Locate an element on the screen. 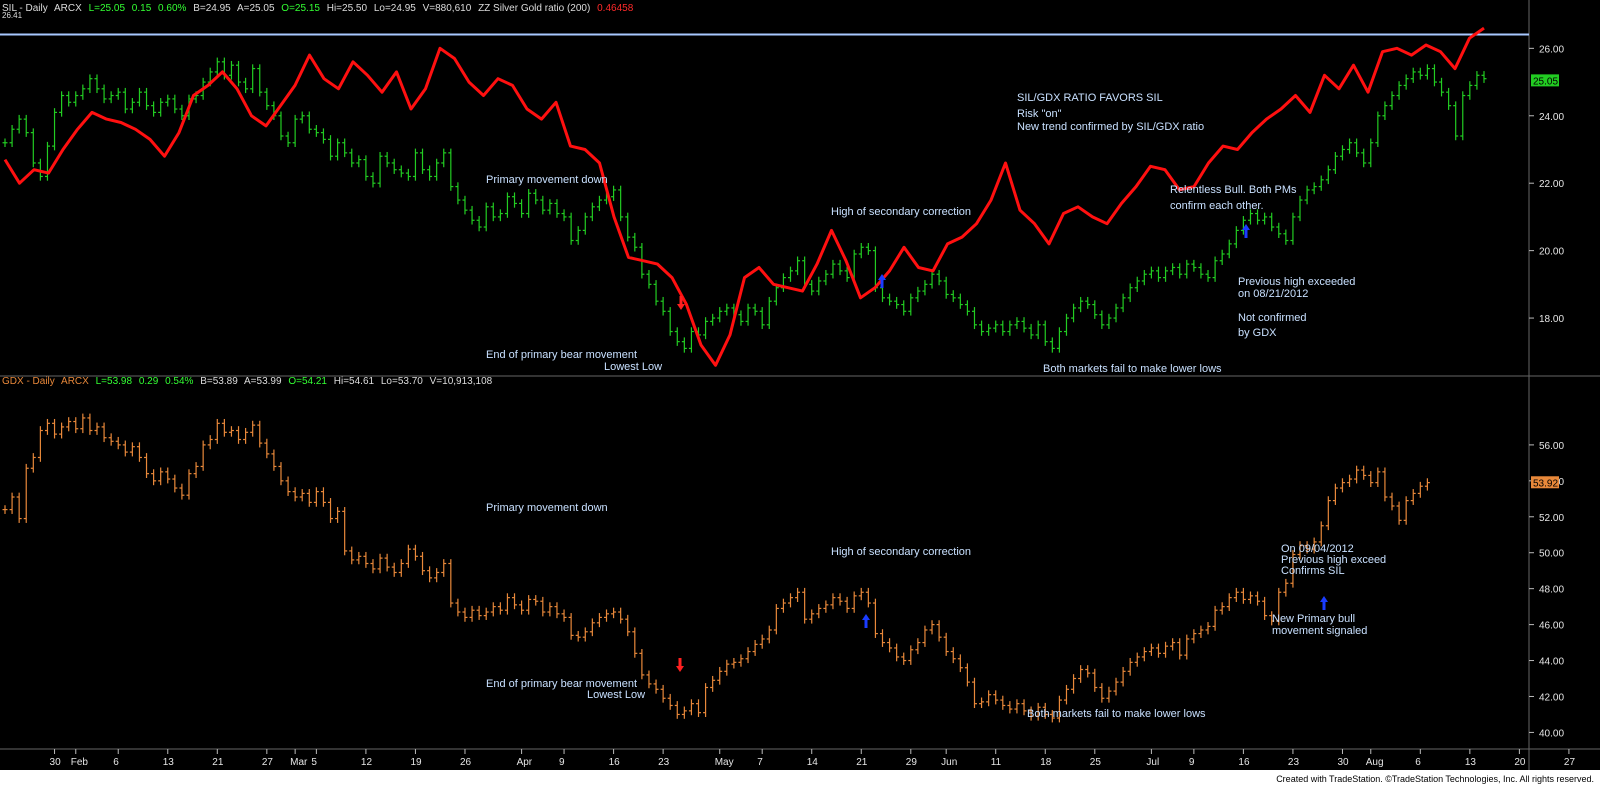  gdx-last-label: 53.92 is located at coordinates (1545, 483).